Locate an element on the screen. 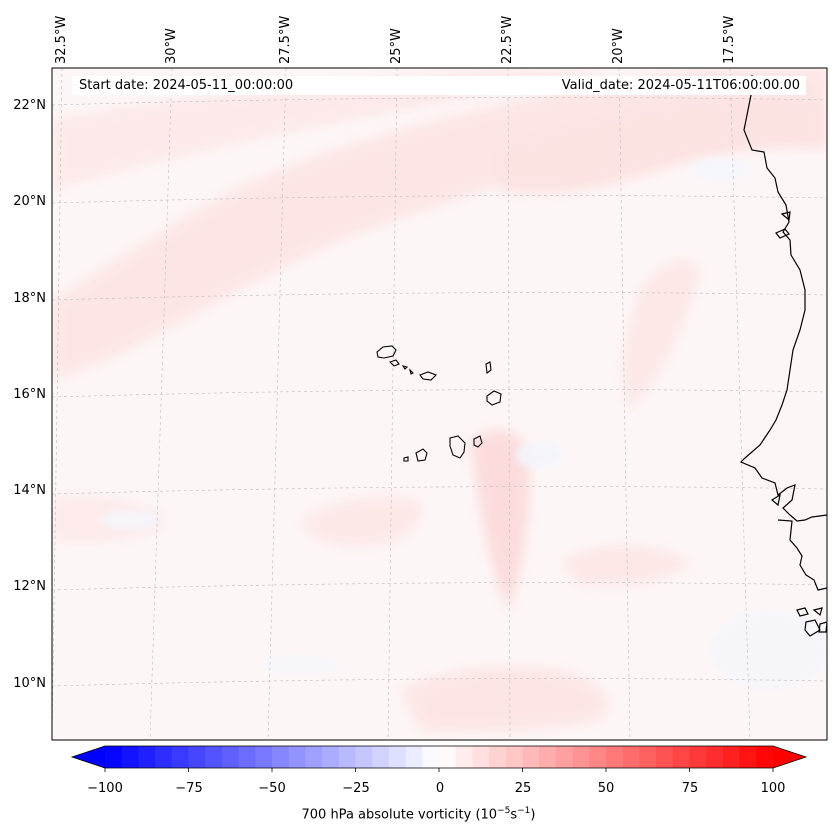 This screenshot has height=839, width=837. colorbar-tick-label: 75 is located at coordinates (690, 788).